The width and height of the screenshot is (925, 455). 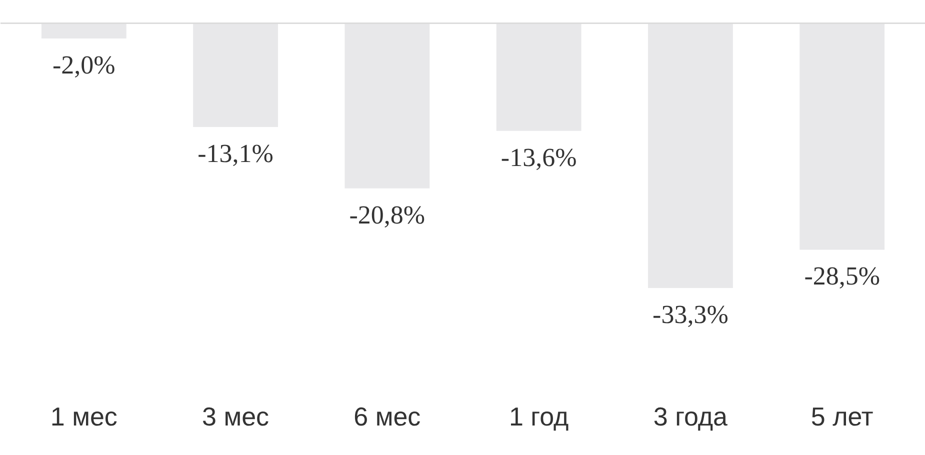 What do you see at coordinates (387, 417) in the screenshot?
I see `x-tick-label: 6 мес` at bounding box center [387, 417].